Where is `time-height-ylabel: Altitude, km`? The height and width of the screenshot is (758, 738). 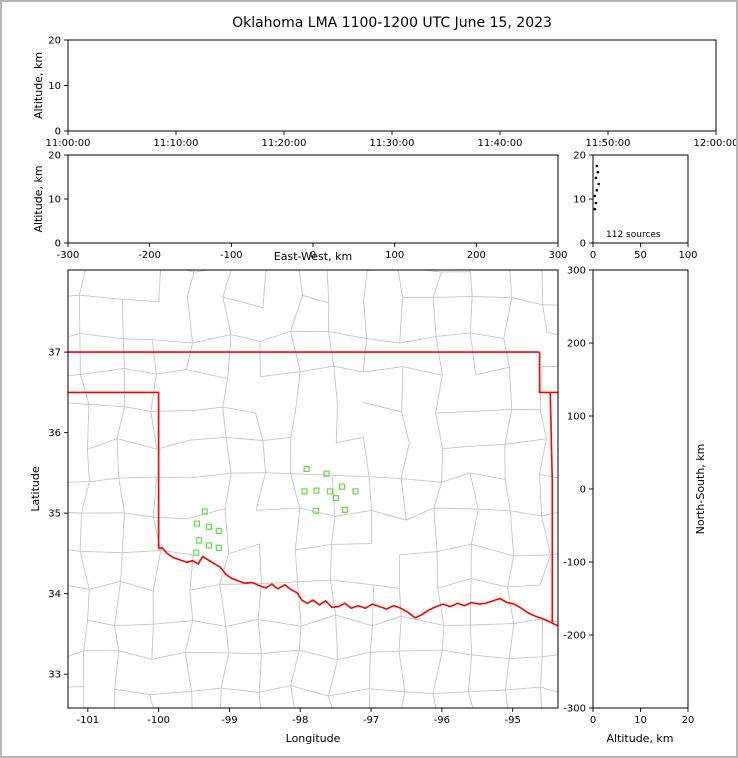 time-height-ylabel: Altitude, km is located at coordinates (38, 85).